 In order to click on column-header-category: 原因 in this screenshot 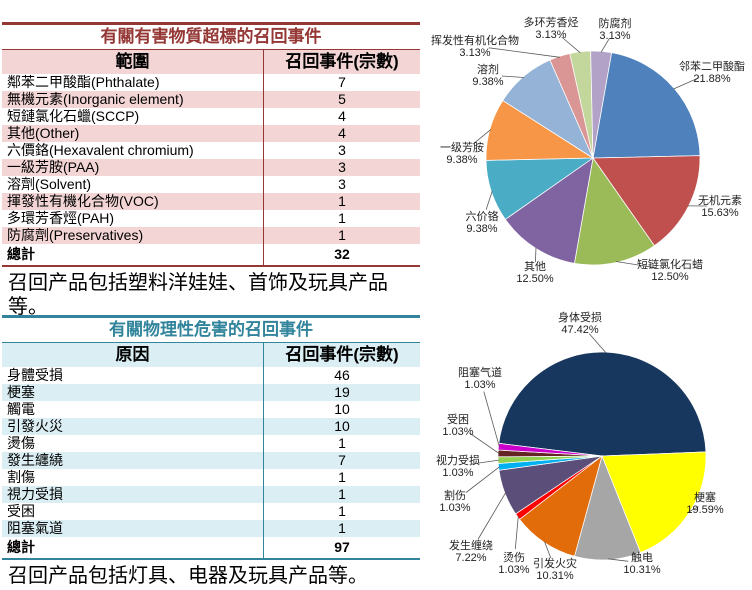, I will do `click(133, 355)`.